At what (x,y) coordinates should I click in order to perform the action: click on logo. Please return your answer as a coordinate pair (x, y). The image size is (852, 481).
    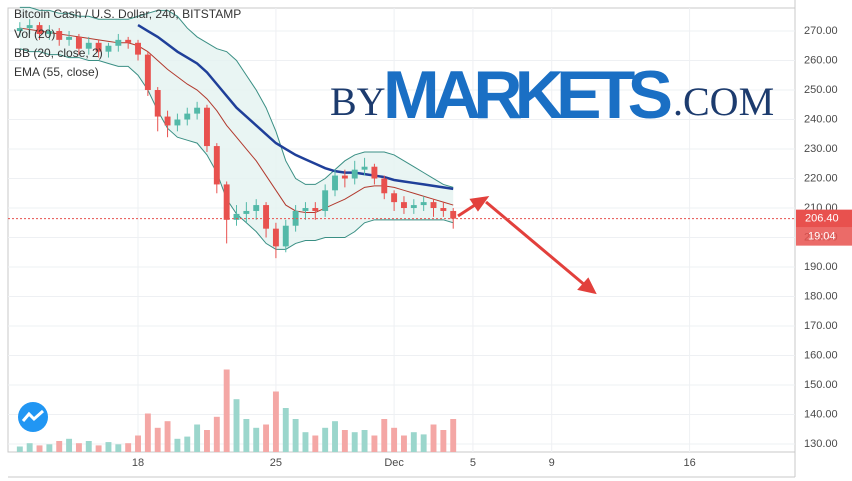
    Looking at the image, I should click on (33, 417).